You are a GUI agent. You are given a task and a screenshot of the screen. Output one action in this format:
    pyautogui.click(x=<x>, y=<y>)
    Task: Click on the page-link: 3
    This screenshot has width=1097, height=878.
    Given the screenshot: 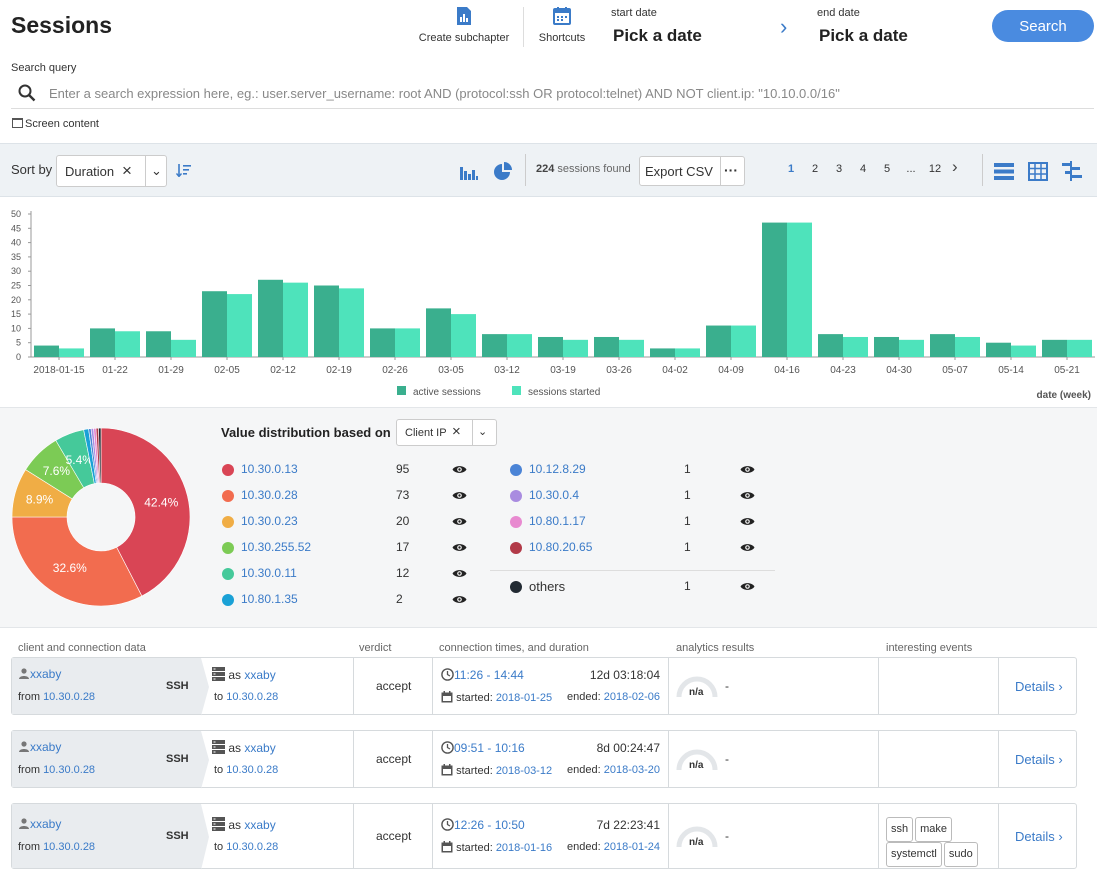 What is the action you would take?
    pyautogui.click(x=839, y=169)
    